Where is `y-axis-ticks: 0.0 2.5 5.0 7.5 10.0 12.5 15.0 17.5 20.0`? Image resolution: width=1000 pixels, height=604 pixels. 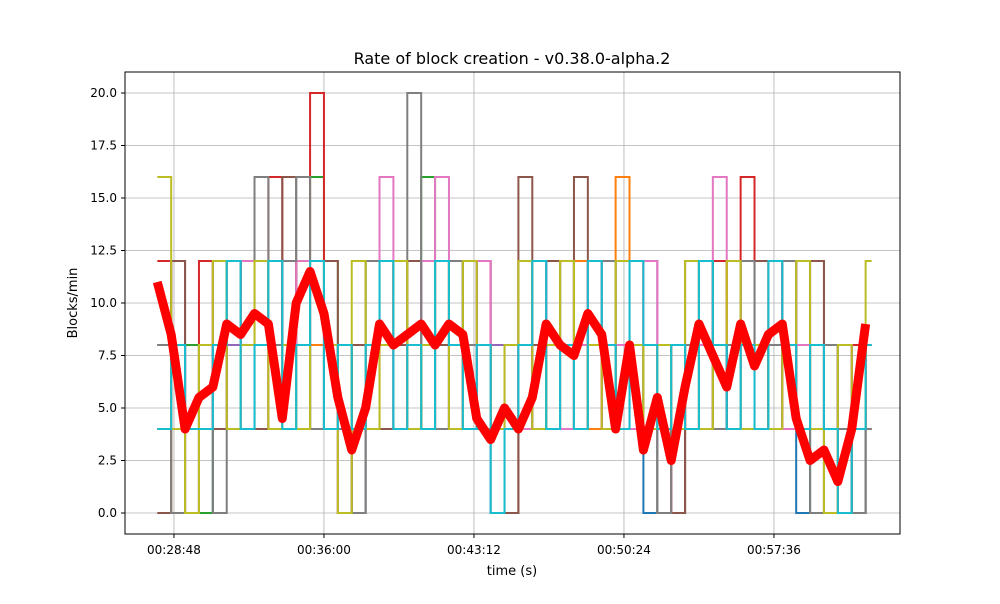
y-axis-ticks: 0.0 2.5 5.0 7.5 10.0 12.5 15.0 17.5 20.0 is located at coordinates (107, 303).